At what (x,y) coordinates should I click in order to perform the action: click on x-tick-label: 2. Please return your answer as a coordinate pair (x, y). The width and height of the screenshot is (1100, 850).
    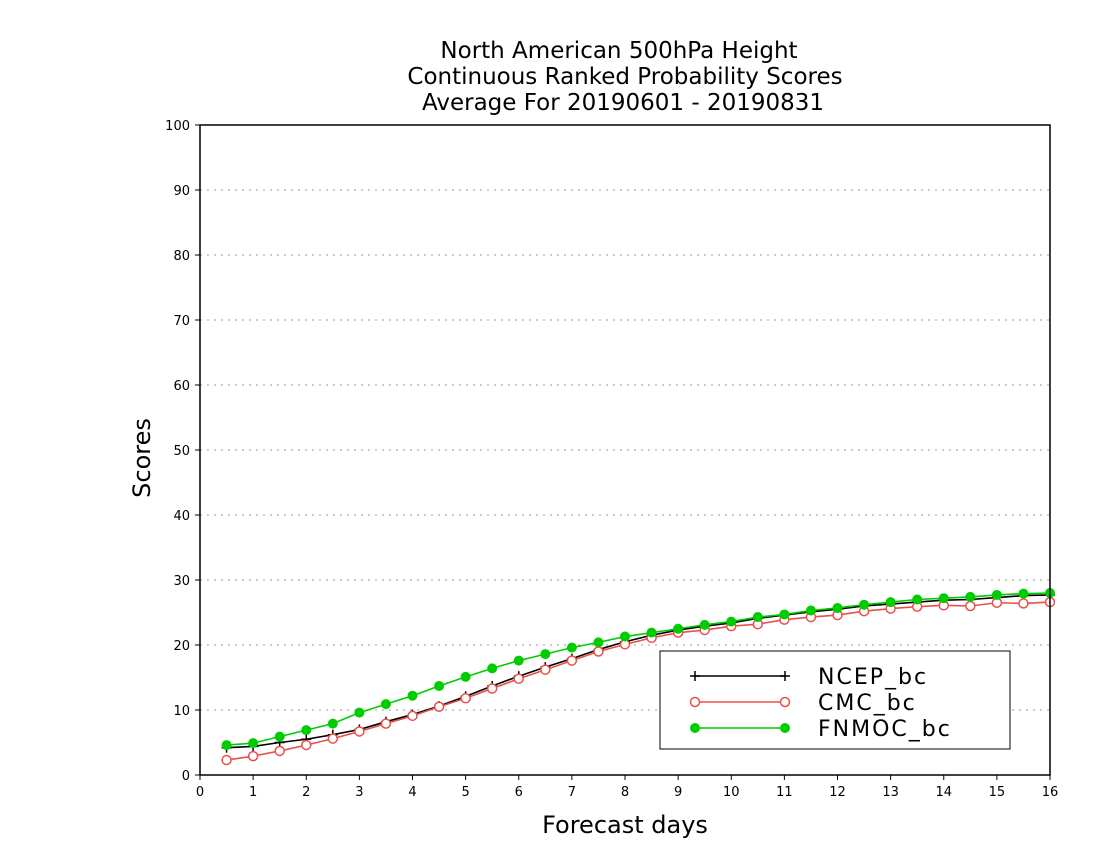
    Looking at the image, I should click on (306, 792).